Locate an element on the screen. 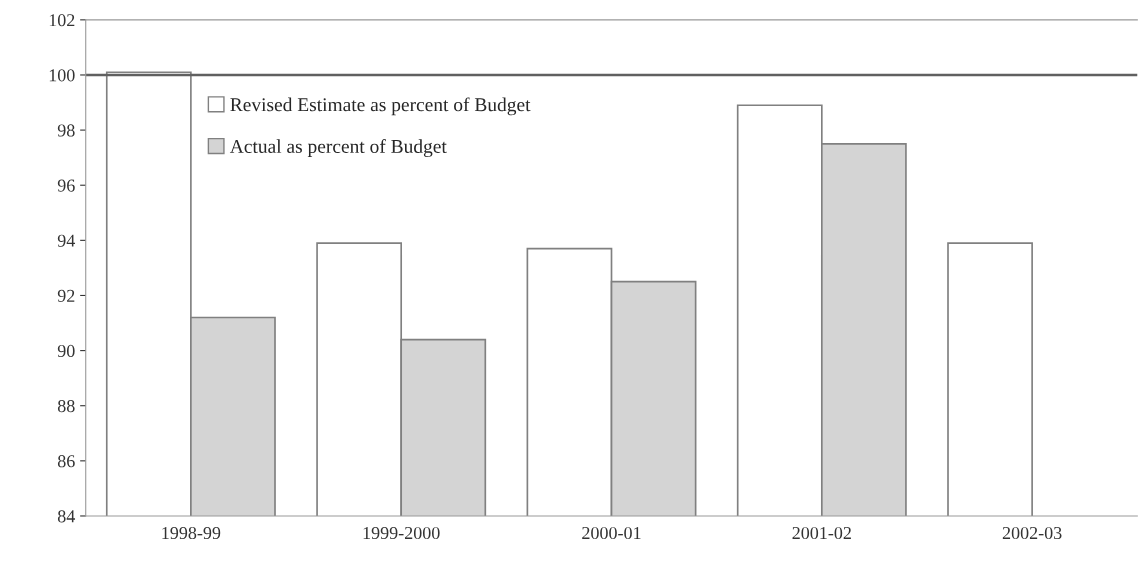 The image size is (1143, 567). x-tick-label: 1998-99 is located at coordinates (191, 533).